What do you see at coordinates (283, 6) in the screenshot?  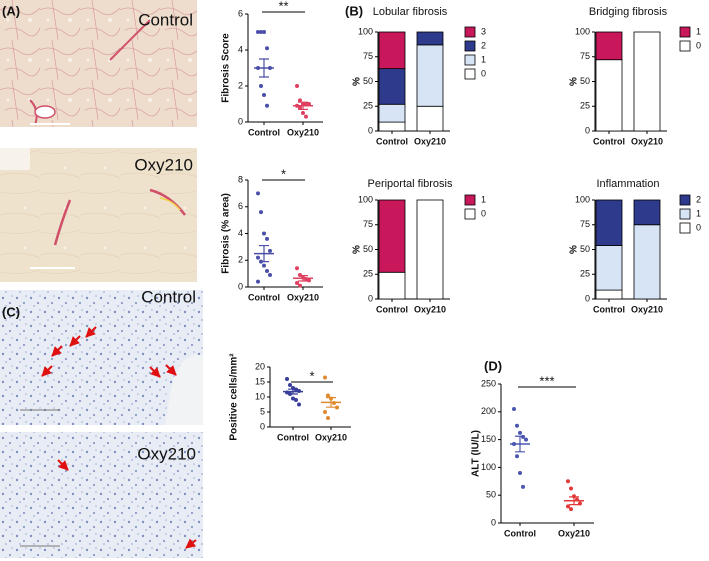 I see `annotation: **` at bounding box center [283, 6].